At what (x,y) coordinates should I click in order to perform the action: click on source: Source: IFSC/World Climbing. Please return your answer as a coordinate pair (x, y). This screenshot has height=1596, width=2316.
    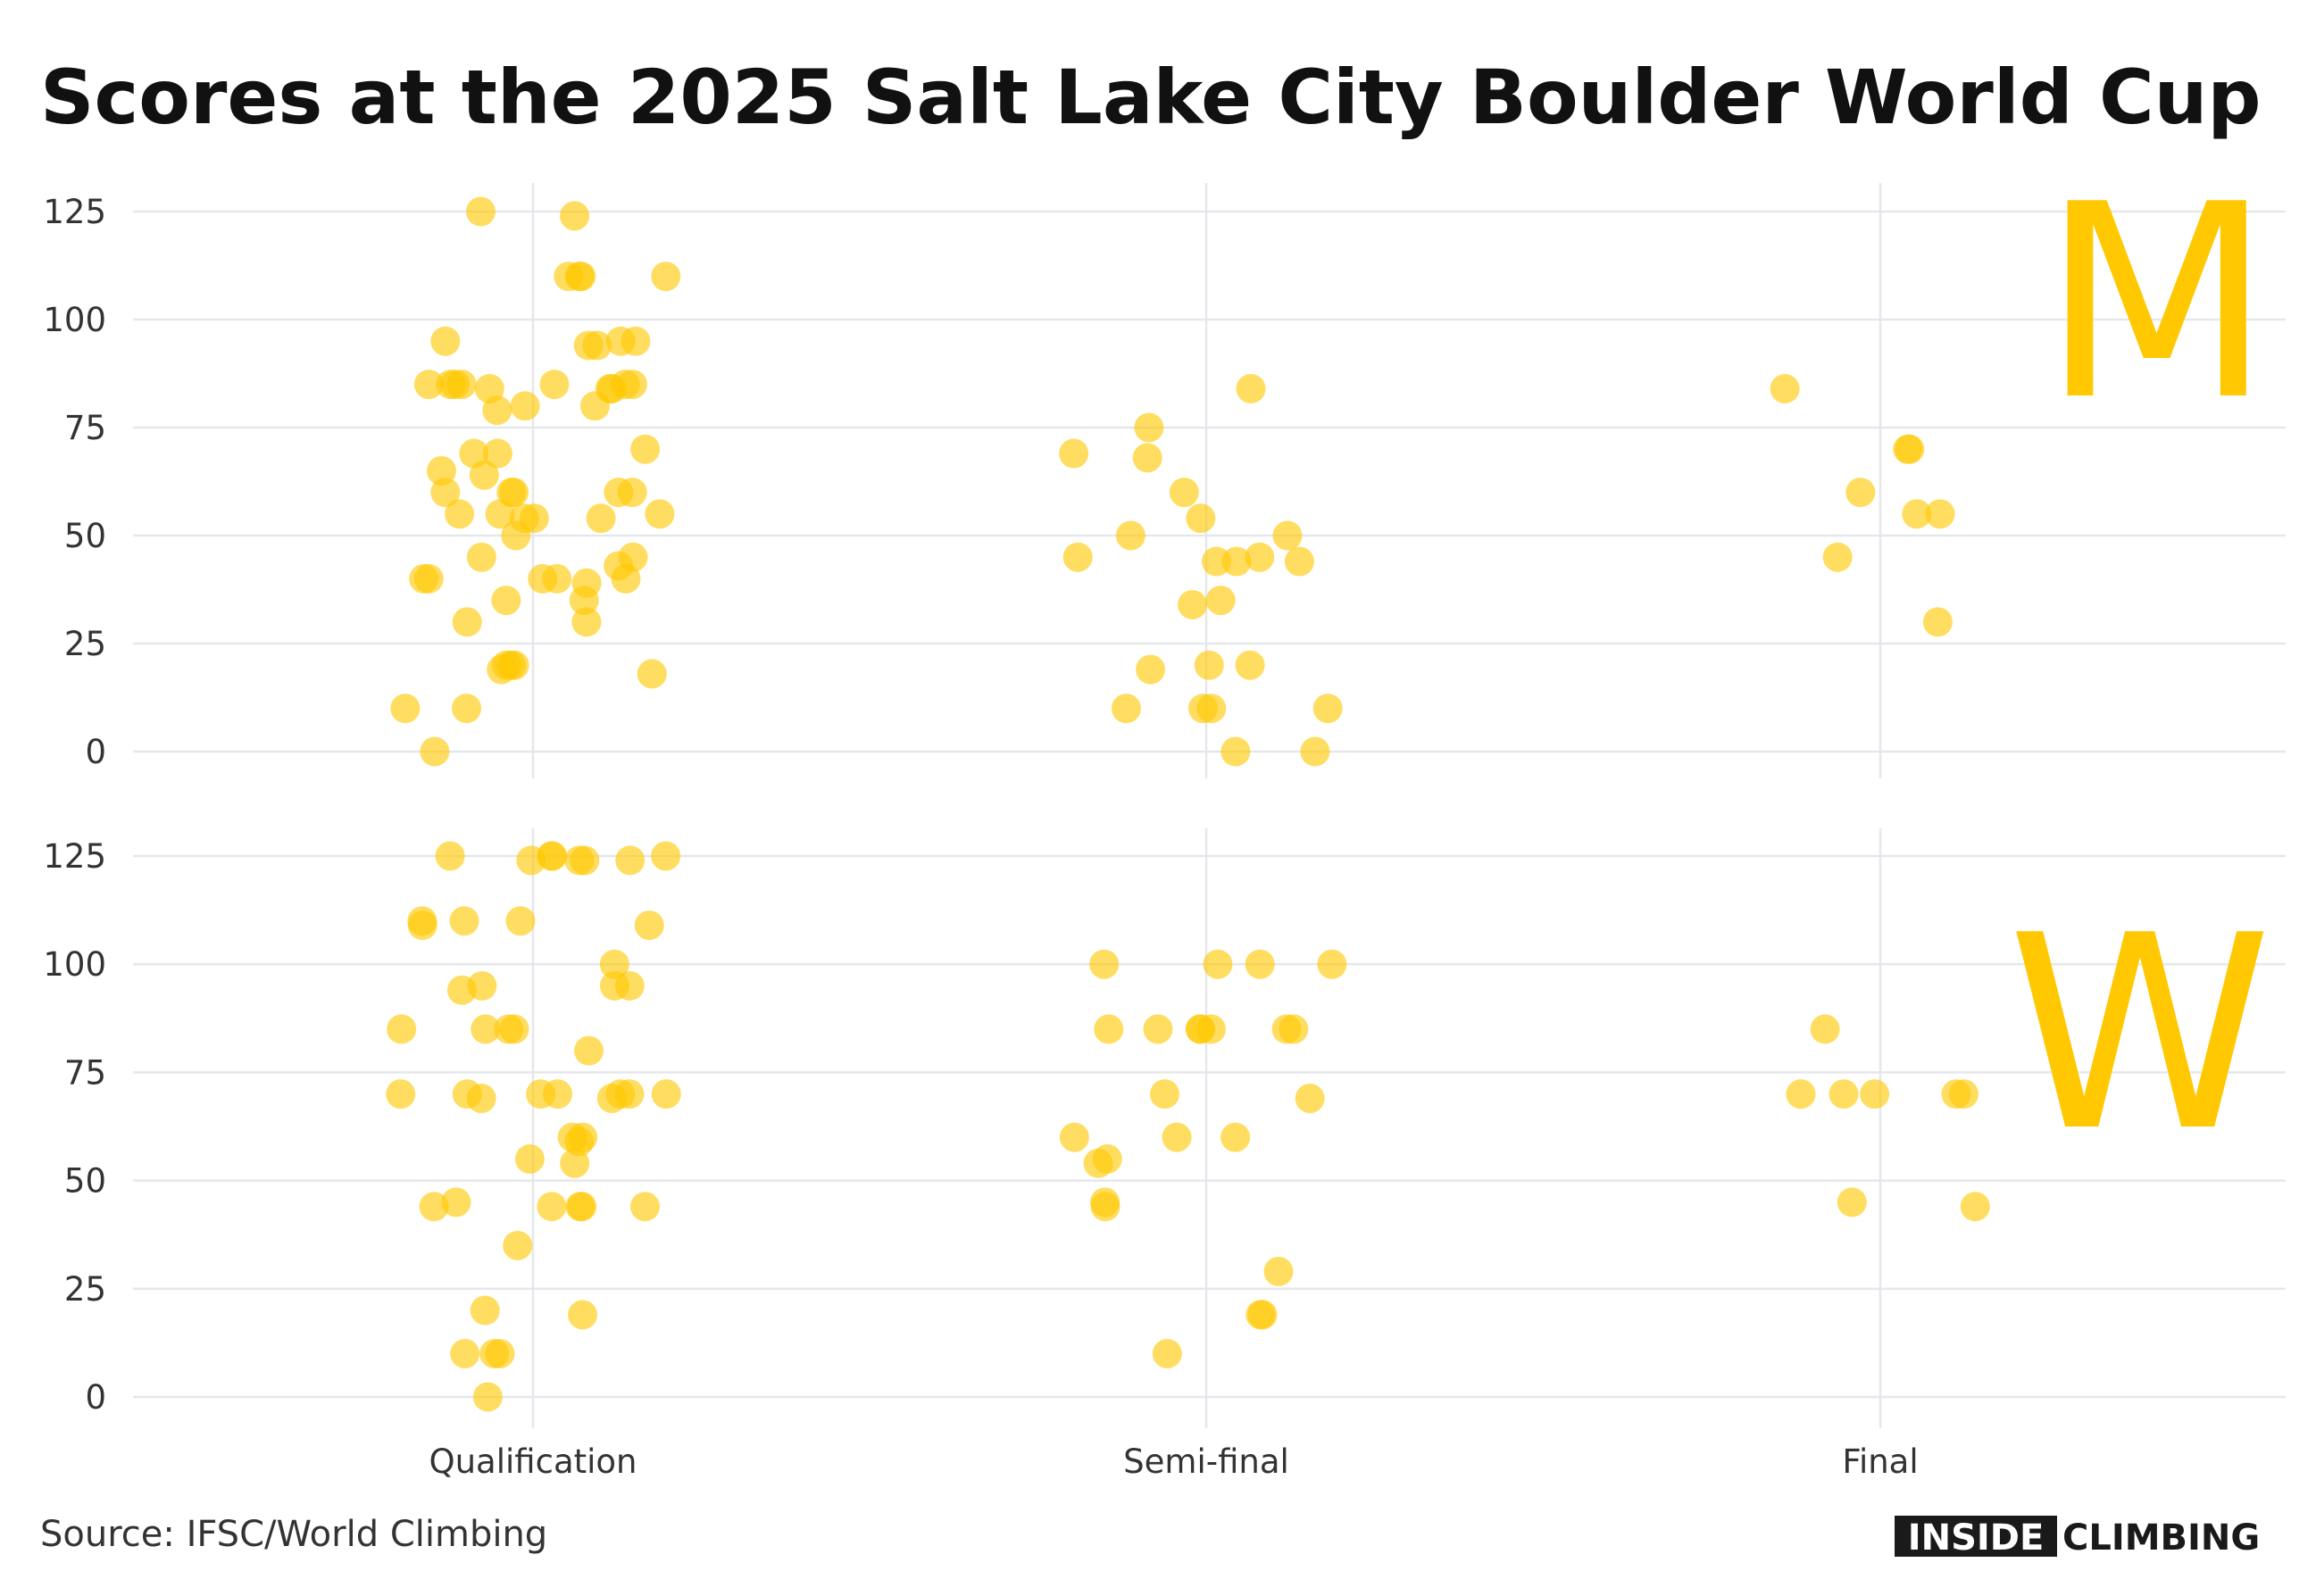
    Looking at the image, I should click on (293, 1534).